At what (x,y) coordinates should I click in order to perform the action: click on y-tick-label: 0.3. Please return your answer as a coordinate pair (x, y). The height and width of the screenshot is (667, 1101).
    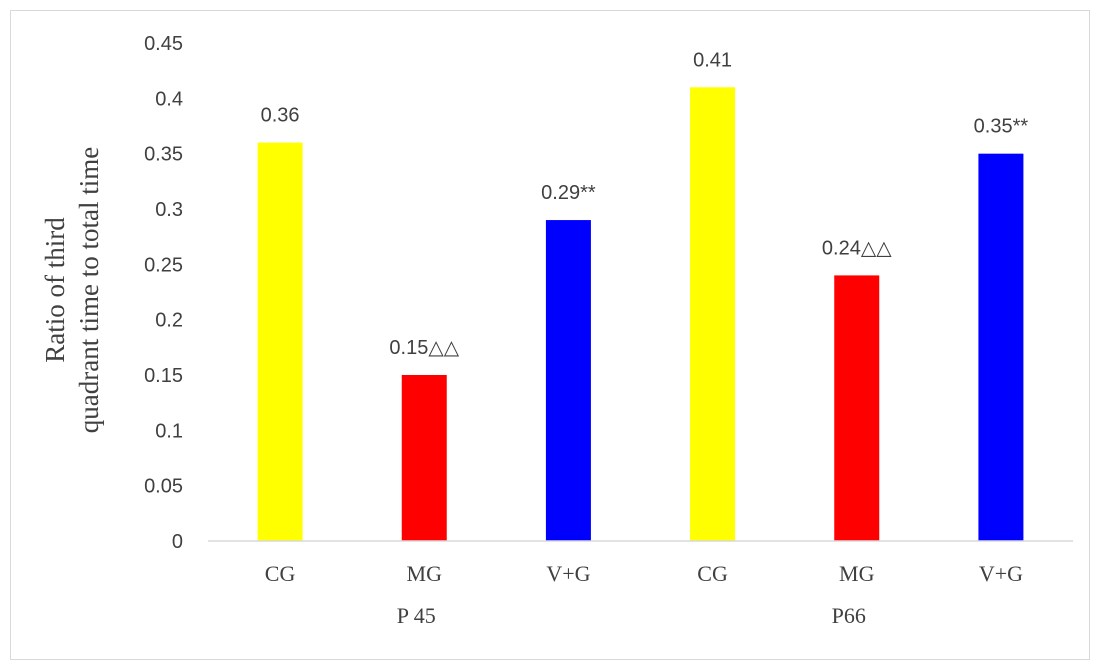
    Looking at the image, I should click on (169, 210).